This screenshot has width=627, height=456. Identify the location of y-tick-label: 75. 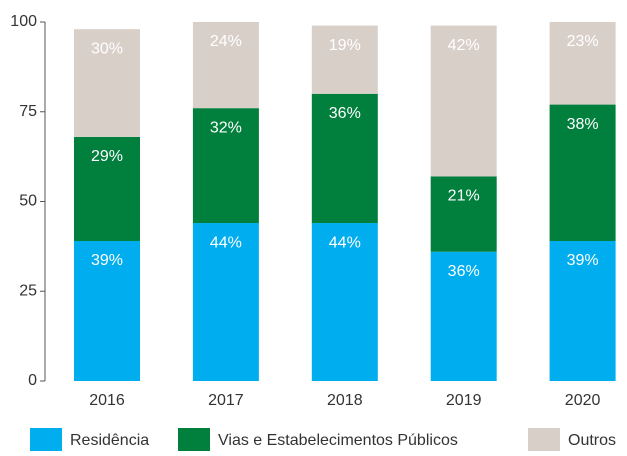
(28, 111).